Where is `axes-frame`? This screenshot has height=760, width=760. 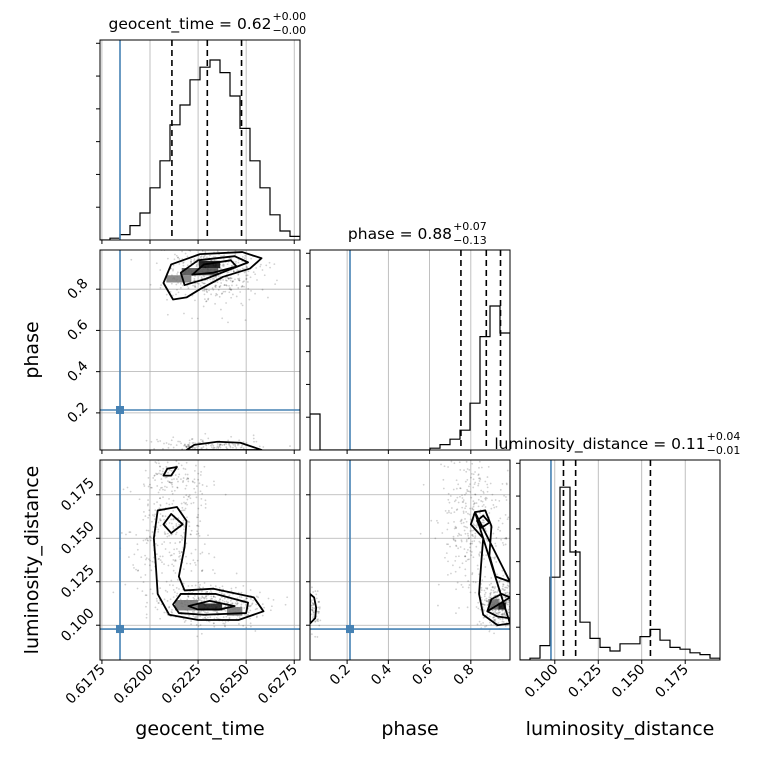
axes-frame is located at coordinates (200, 350).